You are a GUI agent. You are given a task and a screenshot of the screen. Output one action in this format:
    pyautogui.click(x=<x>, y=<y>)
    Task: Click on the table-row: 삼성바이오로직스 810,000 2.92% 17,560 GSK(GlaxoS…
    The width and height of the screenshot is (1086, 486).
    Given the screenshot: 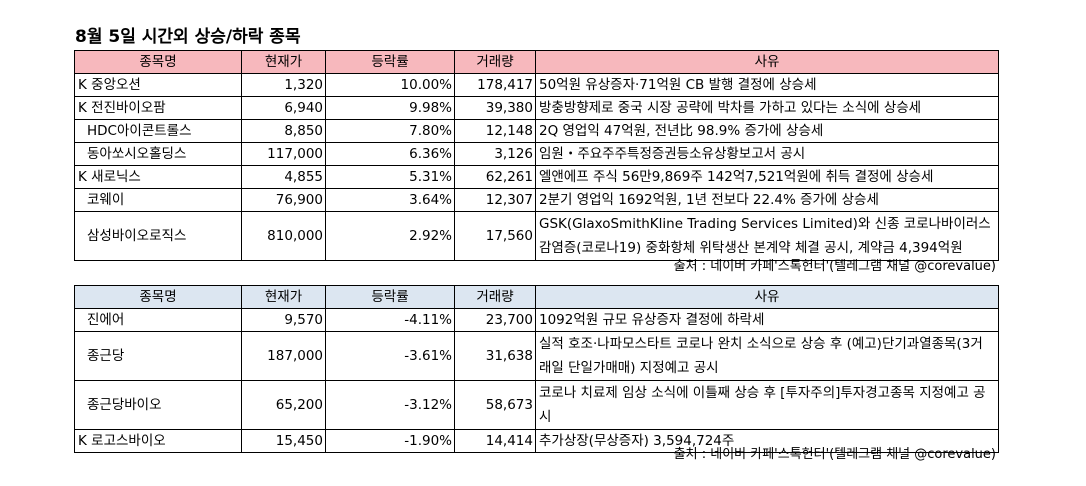 What is the action you would take?
    pyautogui.click(x=536, y=236)
    